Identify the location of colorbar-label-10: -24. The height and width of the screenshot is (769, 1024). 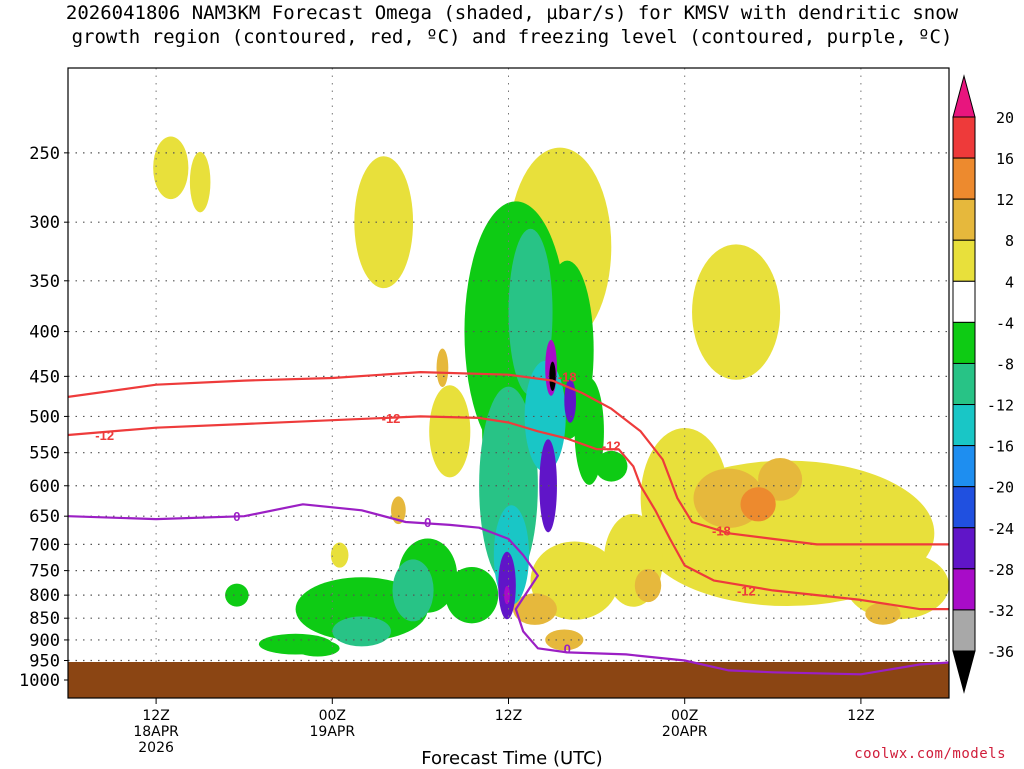
(1000, 529).